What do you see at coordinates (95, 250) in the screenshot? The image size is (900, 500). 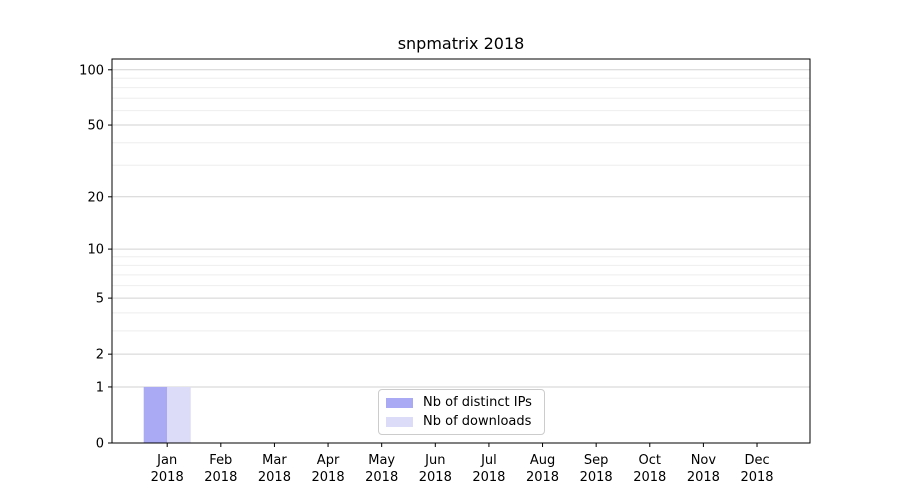 I see `y-tick-label: 10` at bounding box center [95, 250].